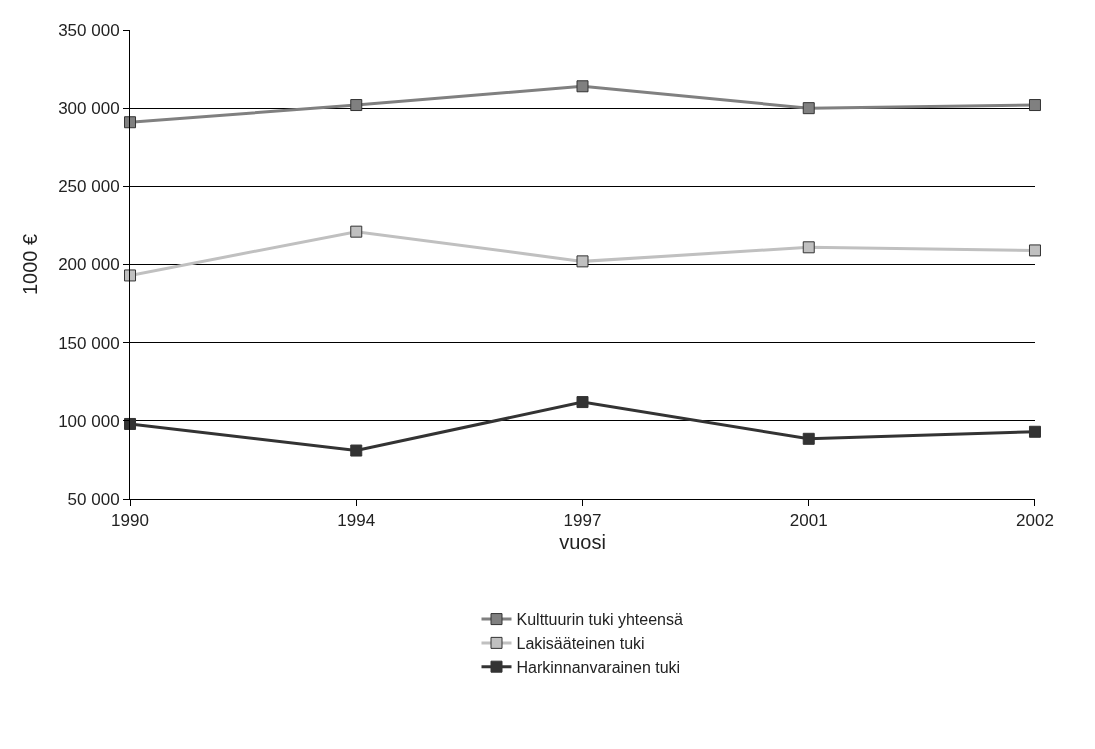 The height and width of the screenshot is (749, 1095). Describe the element at coordinates (582, 521) in the screenshot. I see `x-tick-label: 1997` at that location.